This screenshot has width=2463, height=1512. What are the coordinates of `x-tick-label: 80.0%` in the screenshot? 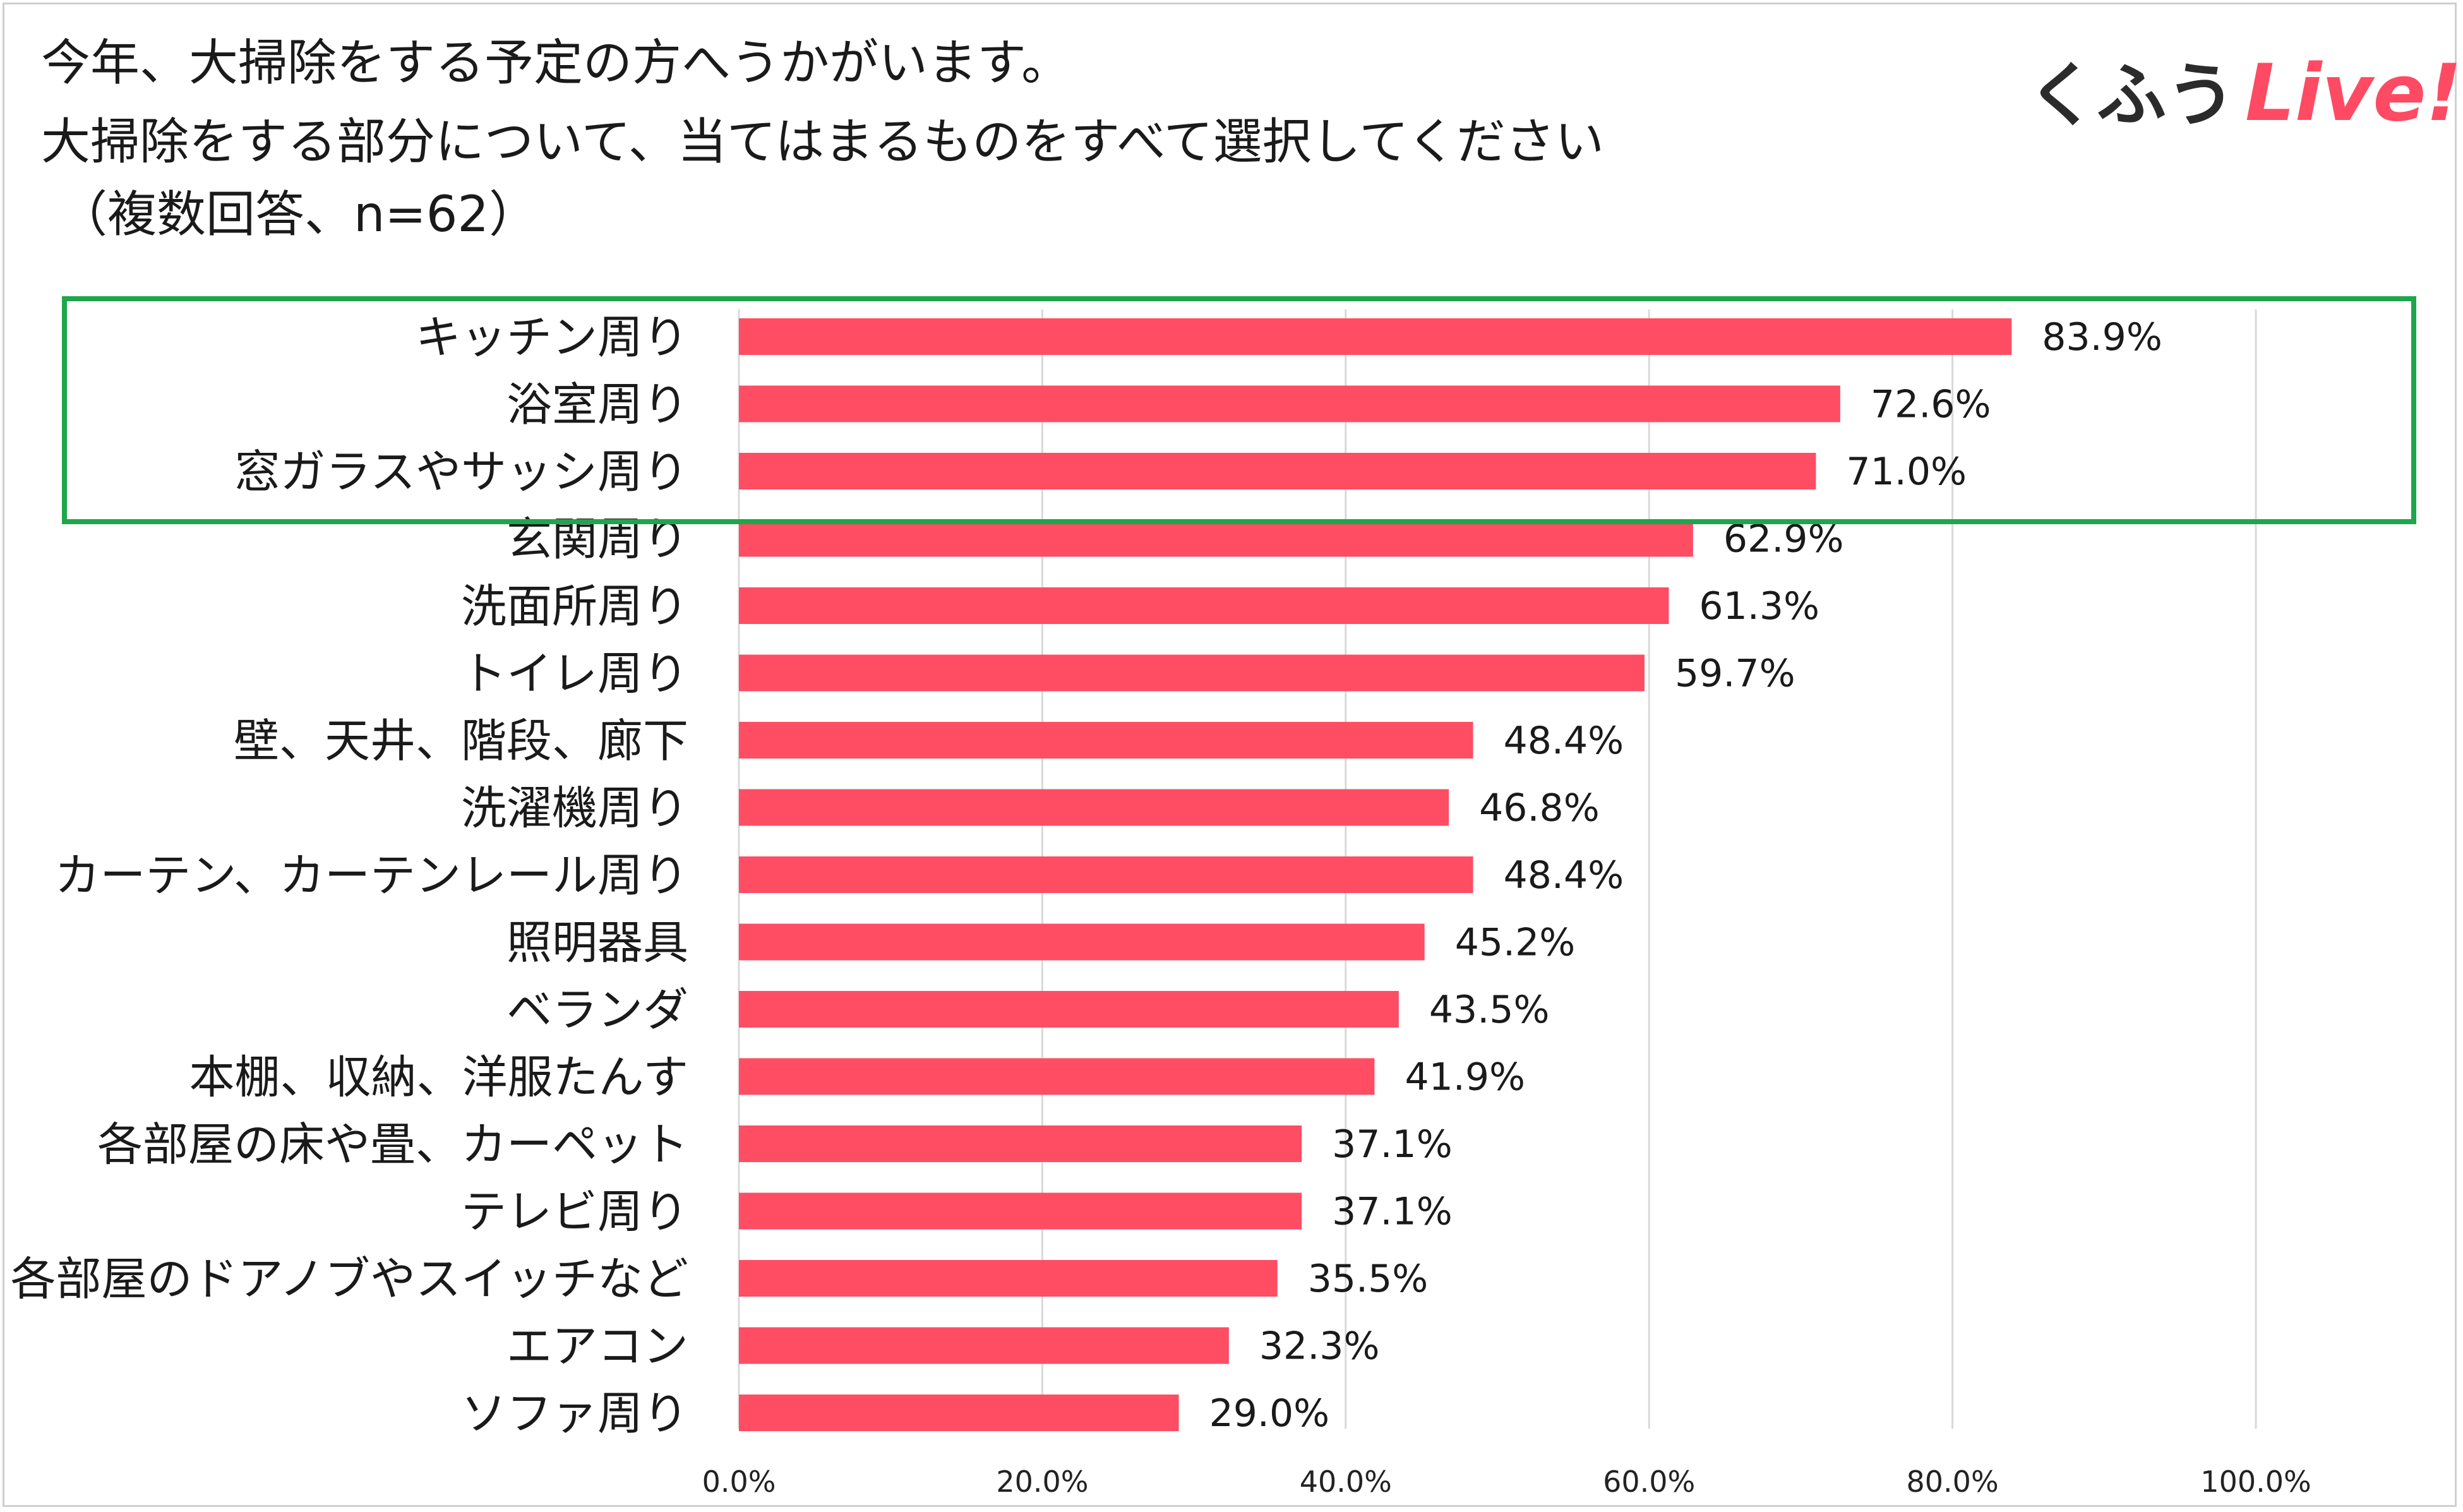 It's located at (1953, 1482).